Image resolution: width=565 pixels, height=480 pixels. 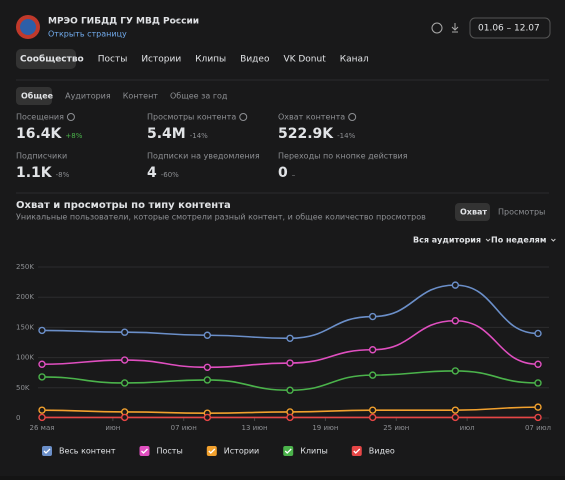 What do you see at coordinates (152, 173) in the screenshot?
I see `stat-value: 4` at bounding box center [152, 173].